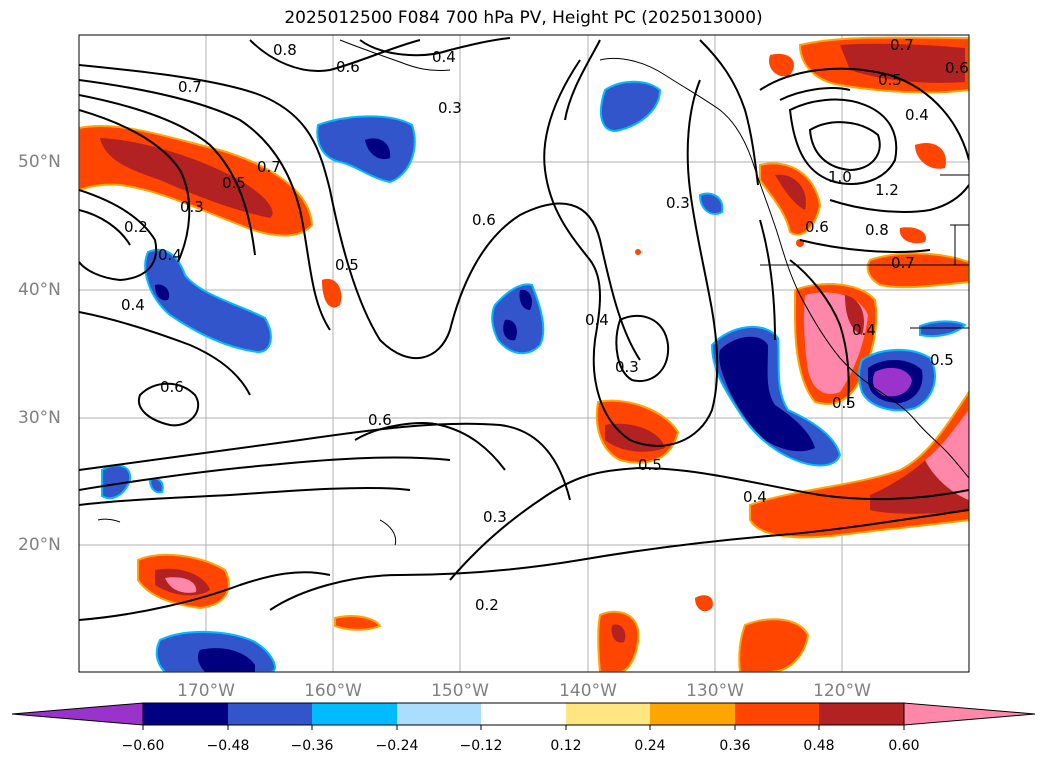 This screenshot has width=1047, height=765. What do you see at coordinates (650, 746) in the screenshot?
I see `colorbar-tick-label: 0.24` at bounding box center [650, 746].